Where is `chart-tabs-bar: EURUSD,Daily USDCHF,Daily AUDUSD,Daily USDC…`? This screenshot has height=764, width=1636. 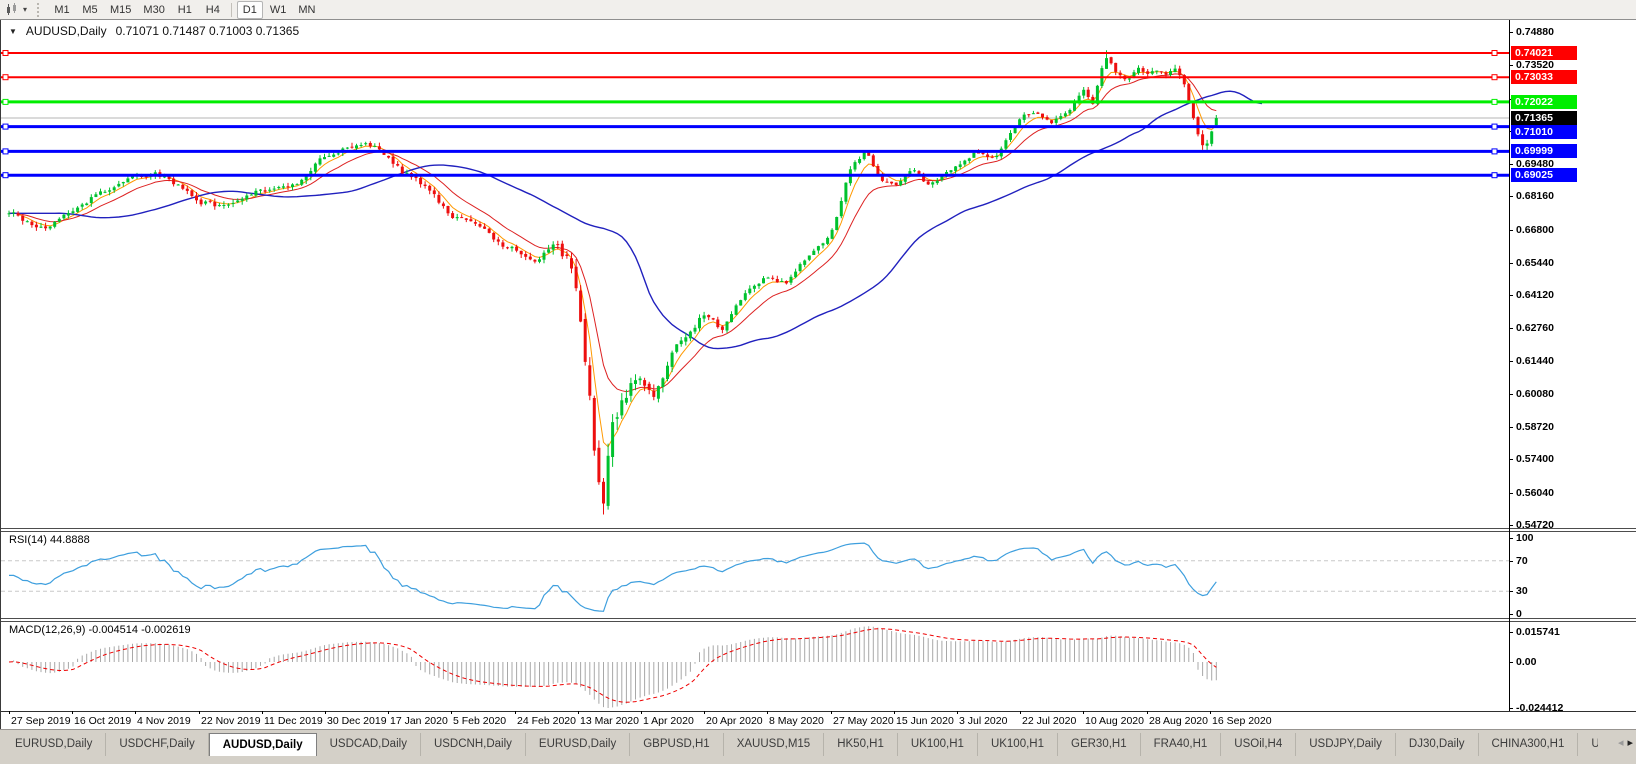 chart-tabs-bar: EURUSD,Daily USDCHF,Daily AUDUSD,Daily USDC… is located at coordinates (818, 746).